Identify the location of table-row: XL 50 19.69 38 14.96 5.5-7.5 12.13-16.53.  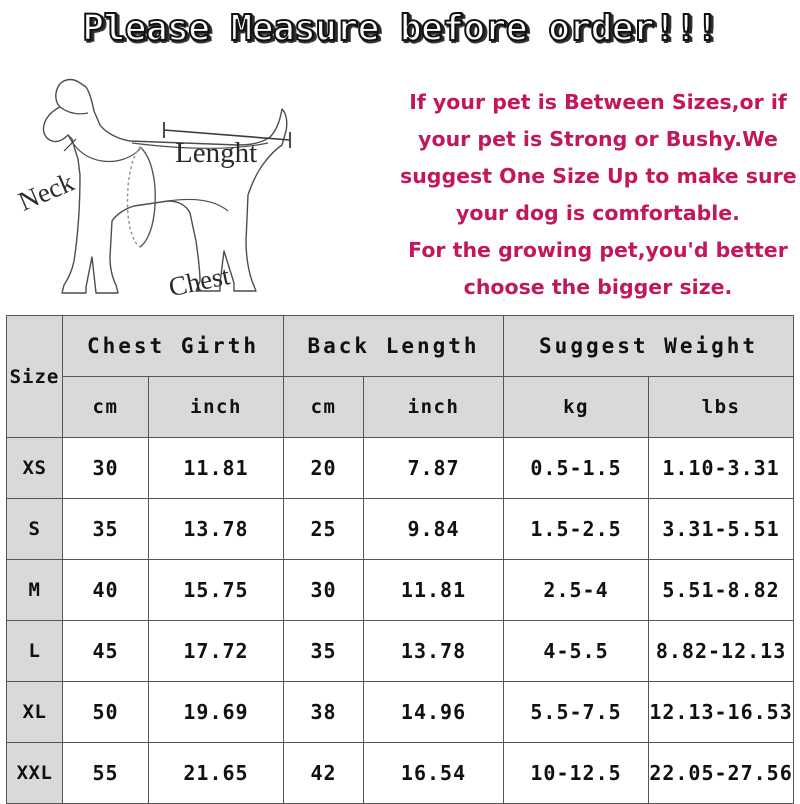
(400, 712).